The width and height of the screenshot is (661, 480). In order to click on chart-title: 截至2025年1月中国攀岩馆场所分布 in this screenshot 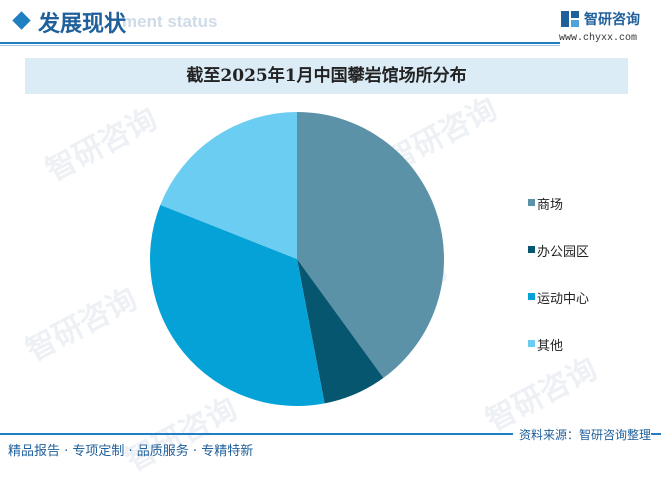, I will do `click(326, 76)`.